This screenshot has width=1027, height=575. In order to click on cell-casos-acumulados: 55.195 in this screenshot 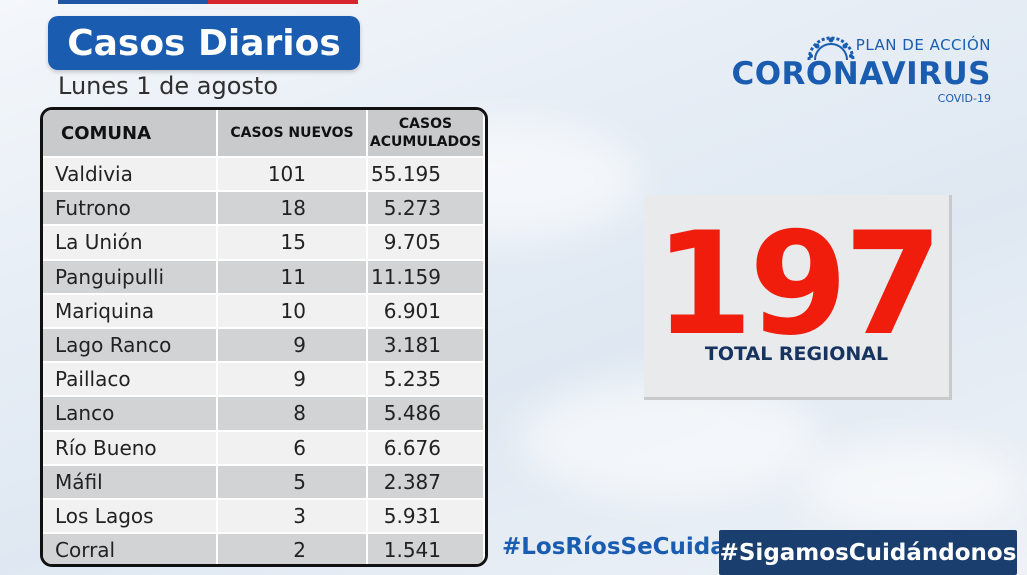, I will do `click(426, 175)`.